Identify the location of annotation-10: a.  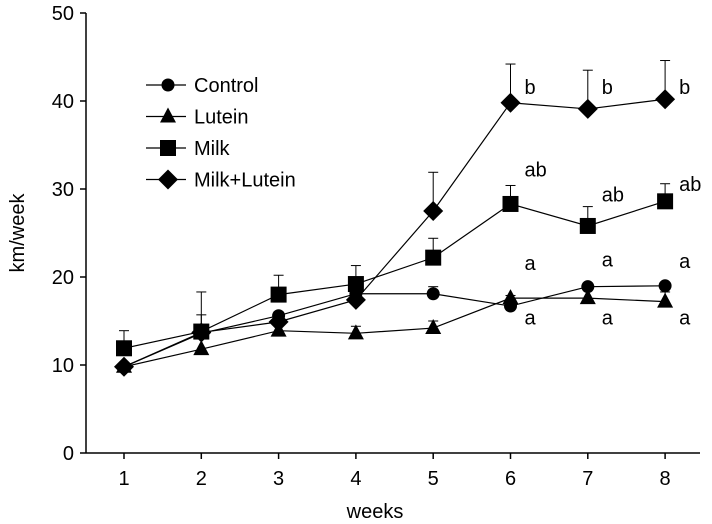
(608, 319).